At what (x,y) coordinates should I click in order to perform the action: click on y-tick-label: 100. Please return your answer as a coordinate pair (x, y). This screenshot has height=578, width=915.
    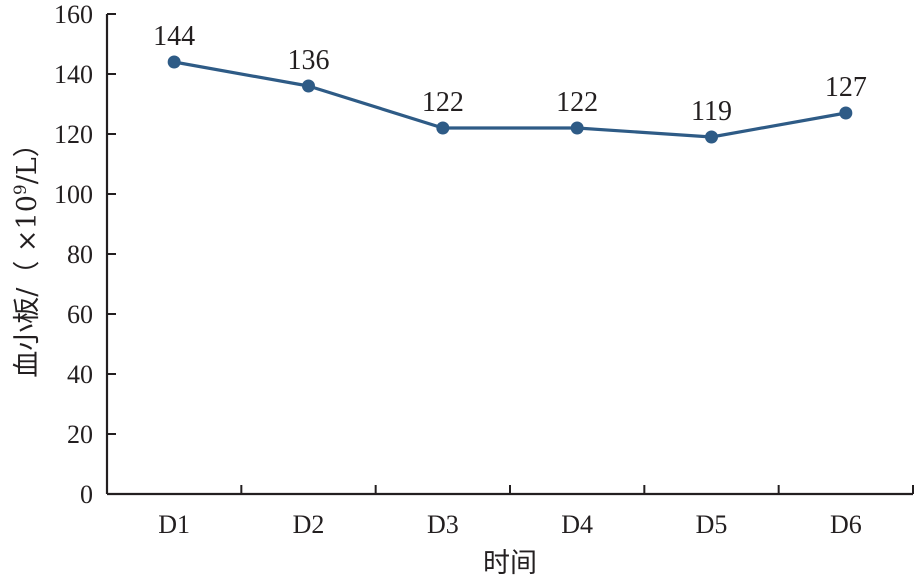
    Looking at the image, I should click on (73, 194).